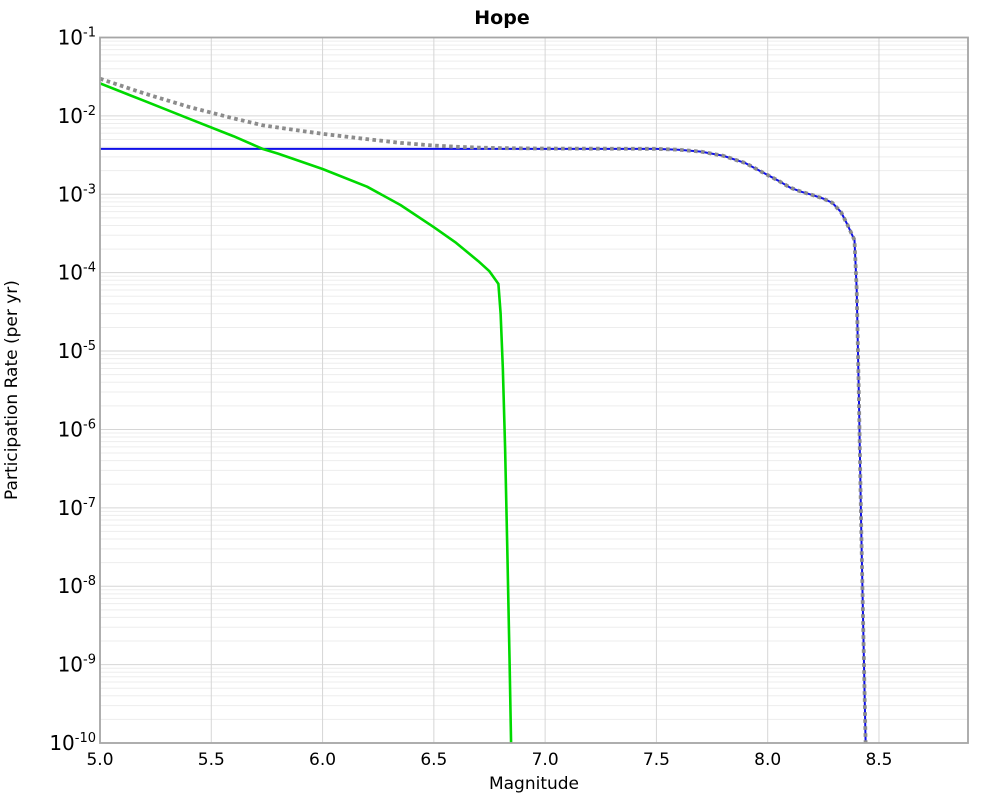  What do you see at coordinates (433, 760) in the screenshot?
I see `x-tick-label: 6.5` at bounding box center [433, 760].